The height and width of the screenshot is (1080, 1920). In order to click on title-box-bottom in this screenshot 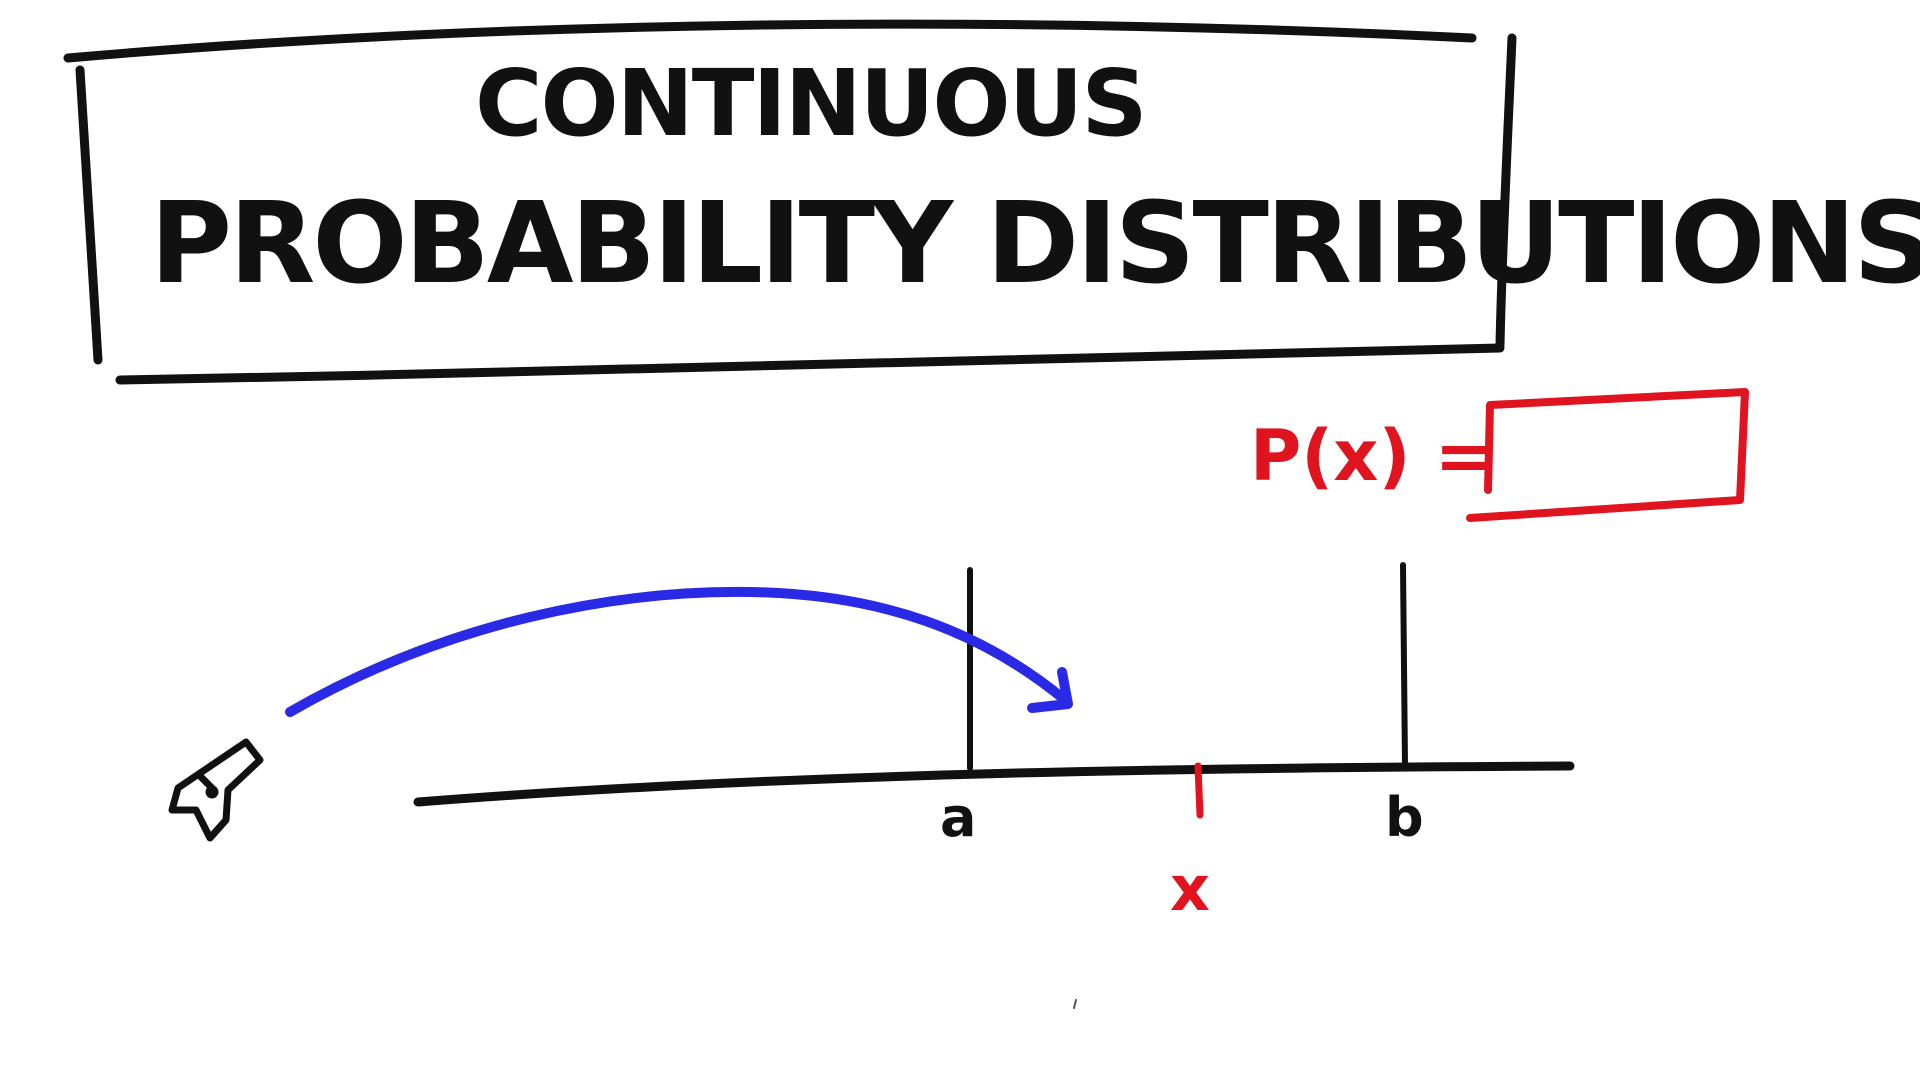, I will do `click(810, 364)`.